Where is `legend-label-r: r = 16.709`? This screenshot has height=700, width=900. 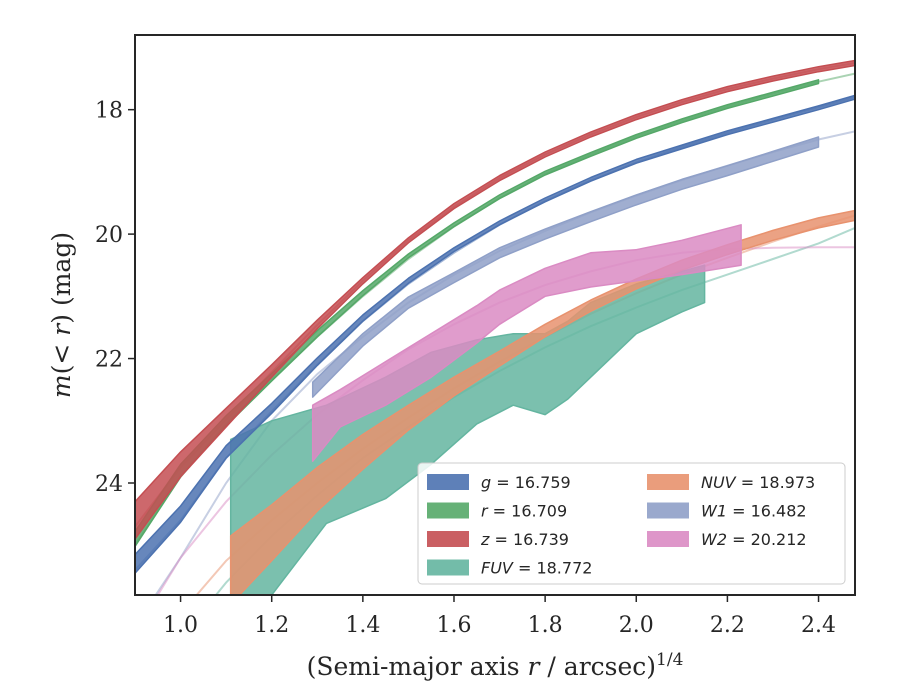 legend-label-r: r = 16.709 is located at coordinates (524, 511).